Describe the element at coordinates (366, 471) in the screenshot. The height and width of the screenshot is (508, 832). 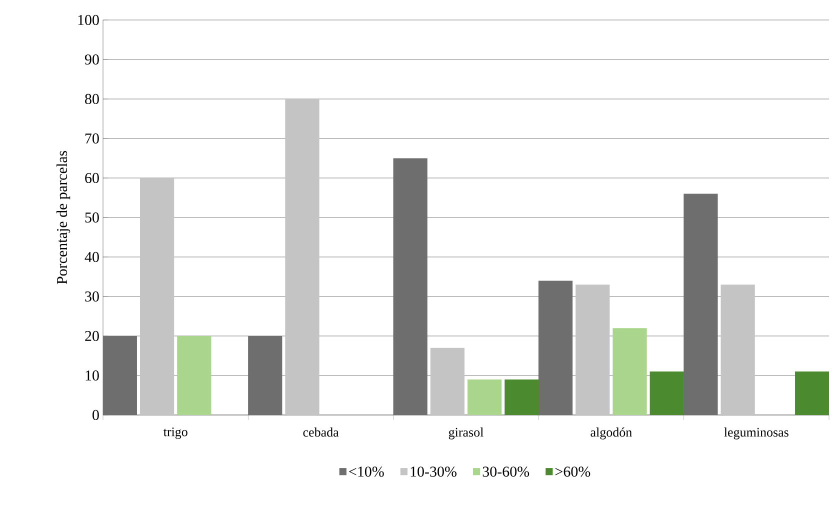
I see `legend-label: <10%` at that location.